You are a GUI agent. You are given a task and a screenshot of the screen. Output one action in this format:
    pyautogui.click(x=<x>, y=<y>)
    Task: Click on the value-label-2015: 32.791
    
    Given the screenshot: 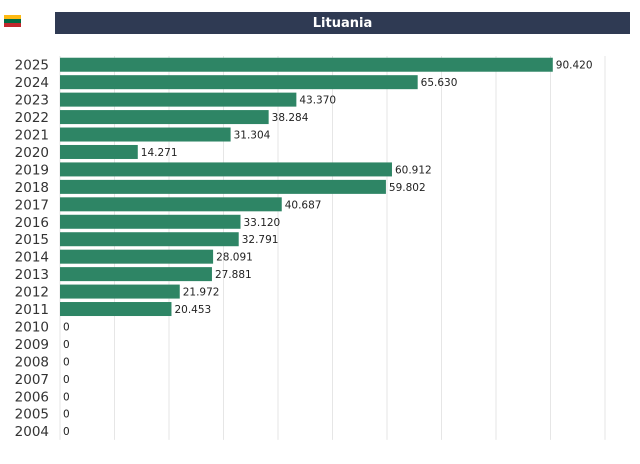 What is the action you would take?
    pyautogui.click(x=260, y=240)
    